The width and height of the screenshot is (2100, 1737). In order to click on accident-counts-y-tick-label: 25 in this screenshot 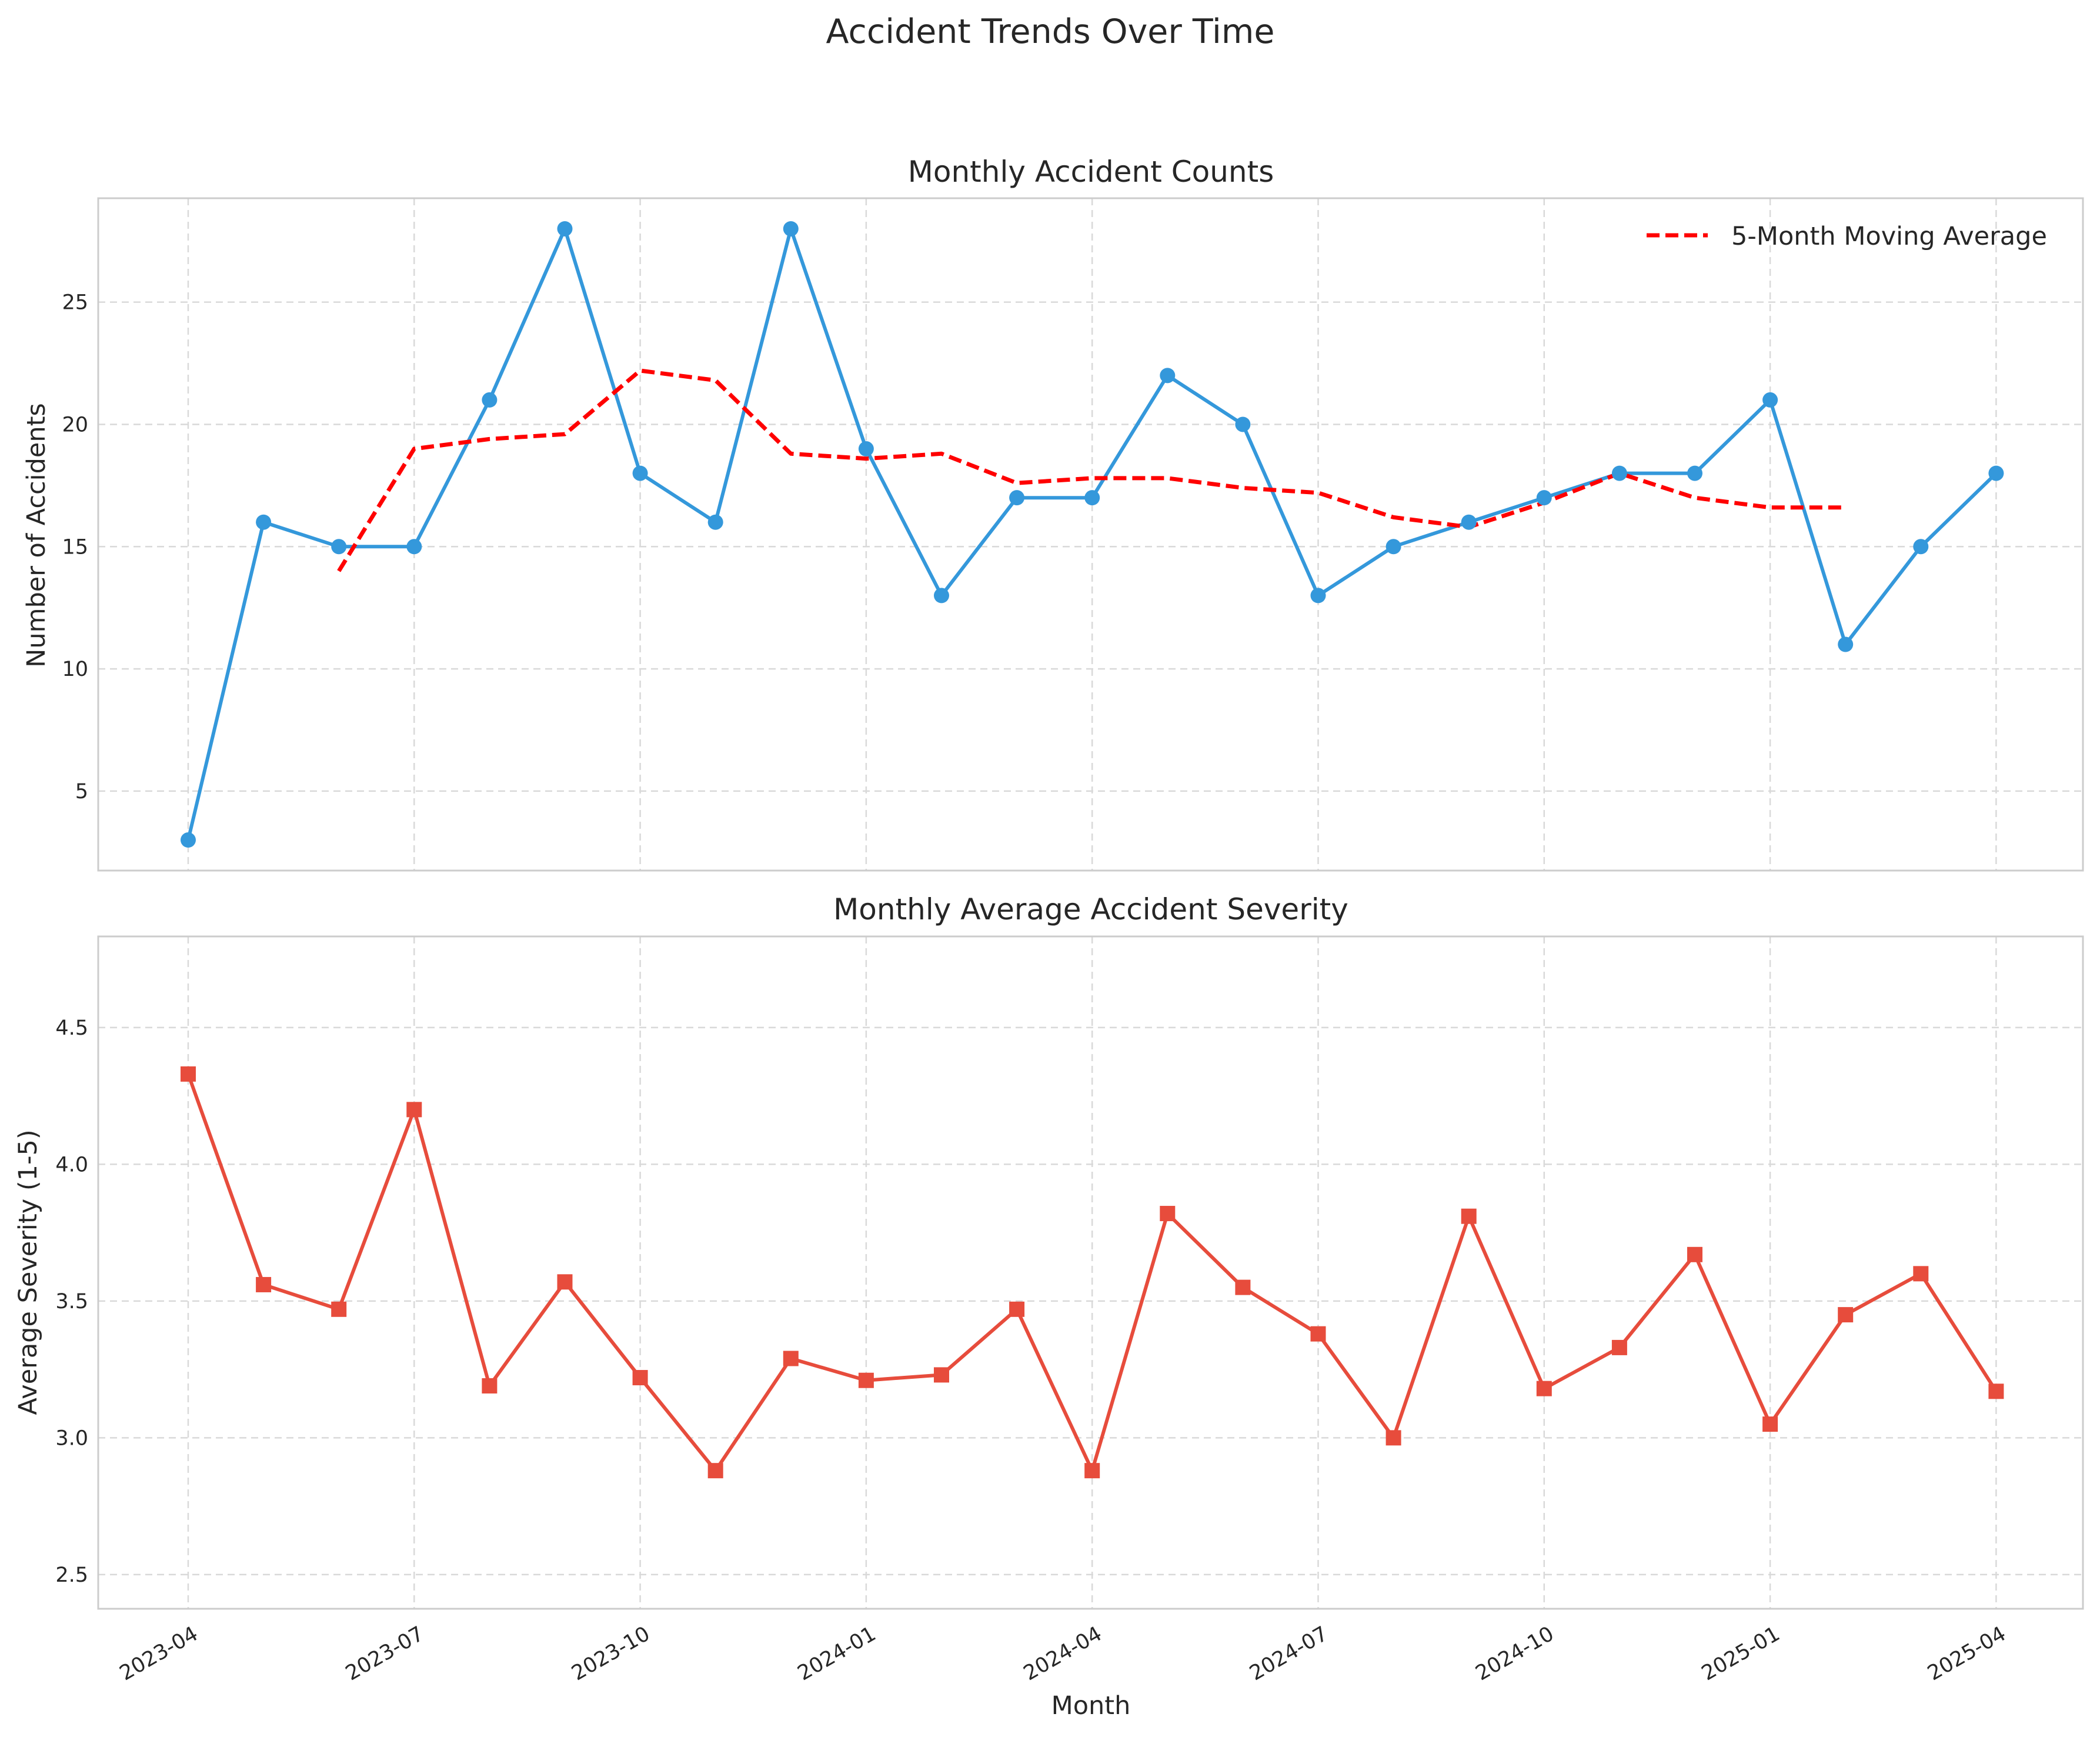, I will do `click(75, 303)`.